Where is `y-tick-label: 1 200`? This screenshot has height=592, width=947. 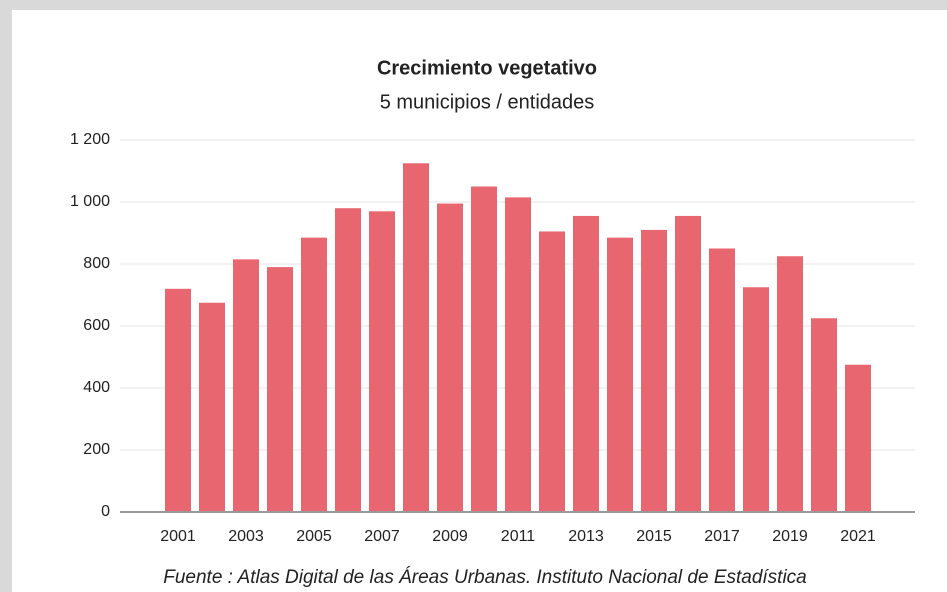
y-tick-label: 1 200 is located at coordinates (90, 139).